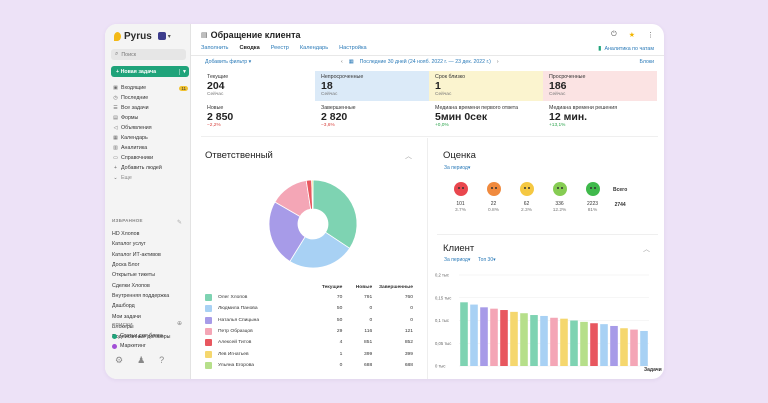 This screenshot has width=768, height=403. Describe the element at coordinates (309, 353) in the screenshot. I see `table-row: Лев Игнатьев 1 399 399` at that location.